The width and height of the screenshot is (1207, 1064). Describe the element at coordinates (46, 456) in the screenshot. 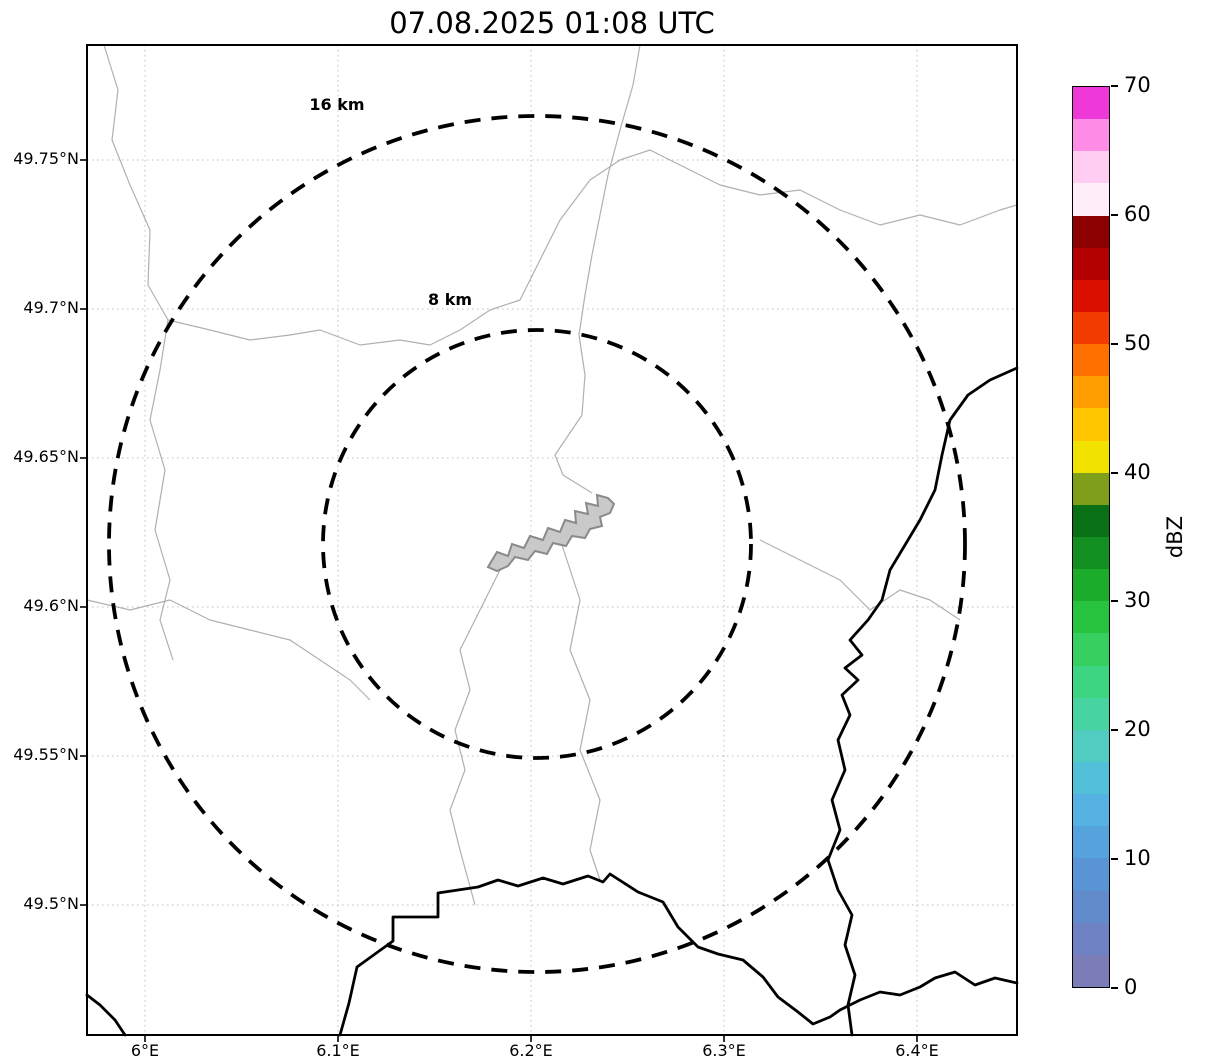

I see `y-tick-label: 49.65°N` at that location.